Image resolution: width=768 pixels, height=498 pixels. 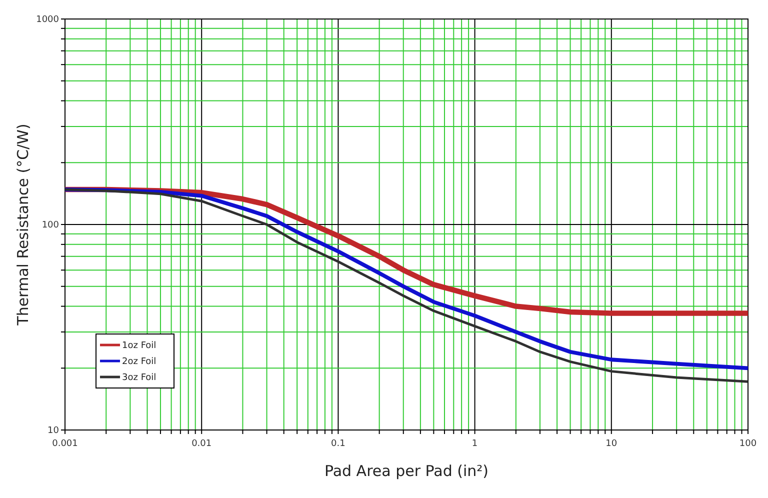 I want to click on y-axis-title: Thermal Resistance (°C/W), so click(x=23, y=225).